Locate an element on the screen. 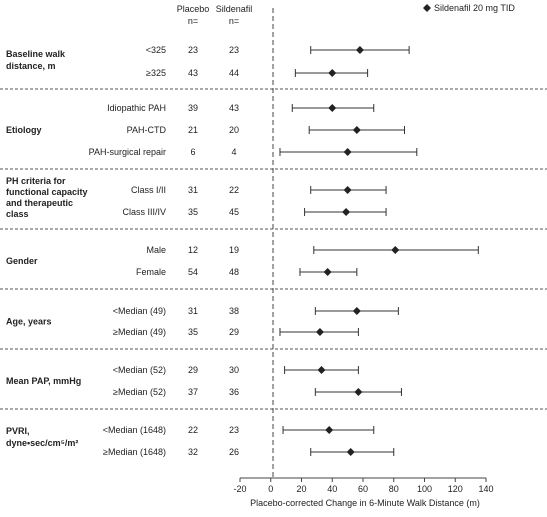  placebo-n-value: 23 is located at coordinates (193, 50).